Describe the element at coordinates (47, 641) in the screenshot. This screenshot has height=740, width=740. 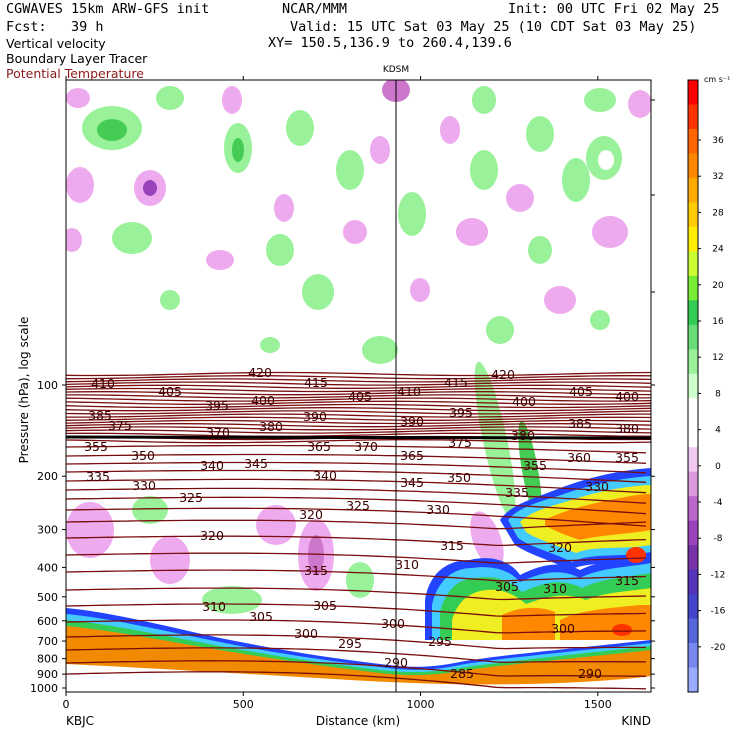
I see `y-tick-label: 700` at that location.